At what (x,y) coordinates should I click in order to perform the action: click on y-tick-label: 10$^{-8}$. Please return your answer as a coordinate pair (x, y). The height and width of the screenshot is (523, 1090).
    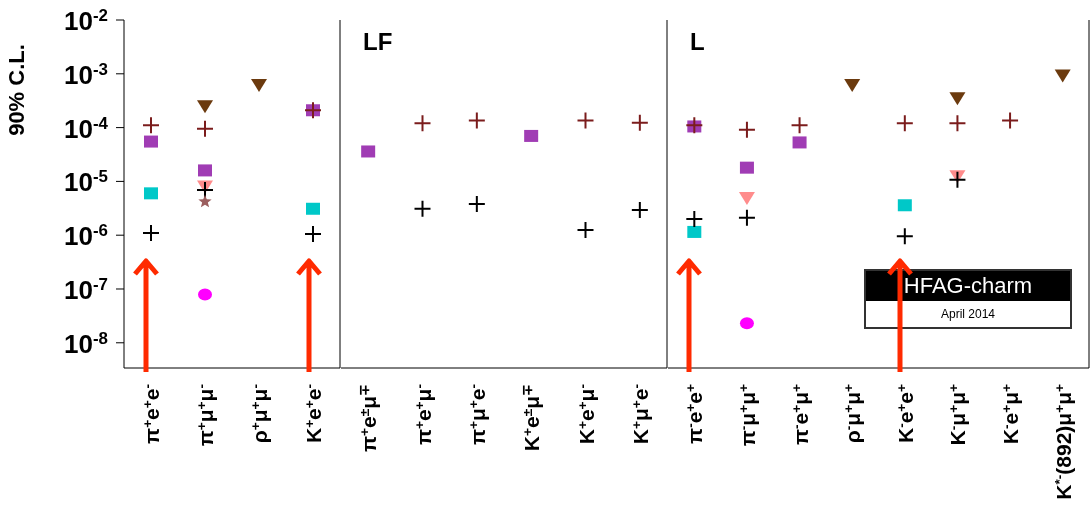
    Looking at the image, I should click on (86, 343).